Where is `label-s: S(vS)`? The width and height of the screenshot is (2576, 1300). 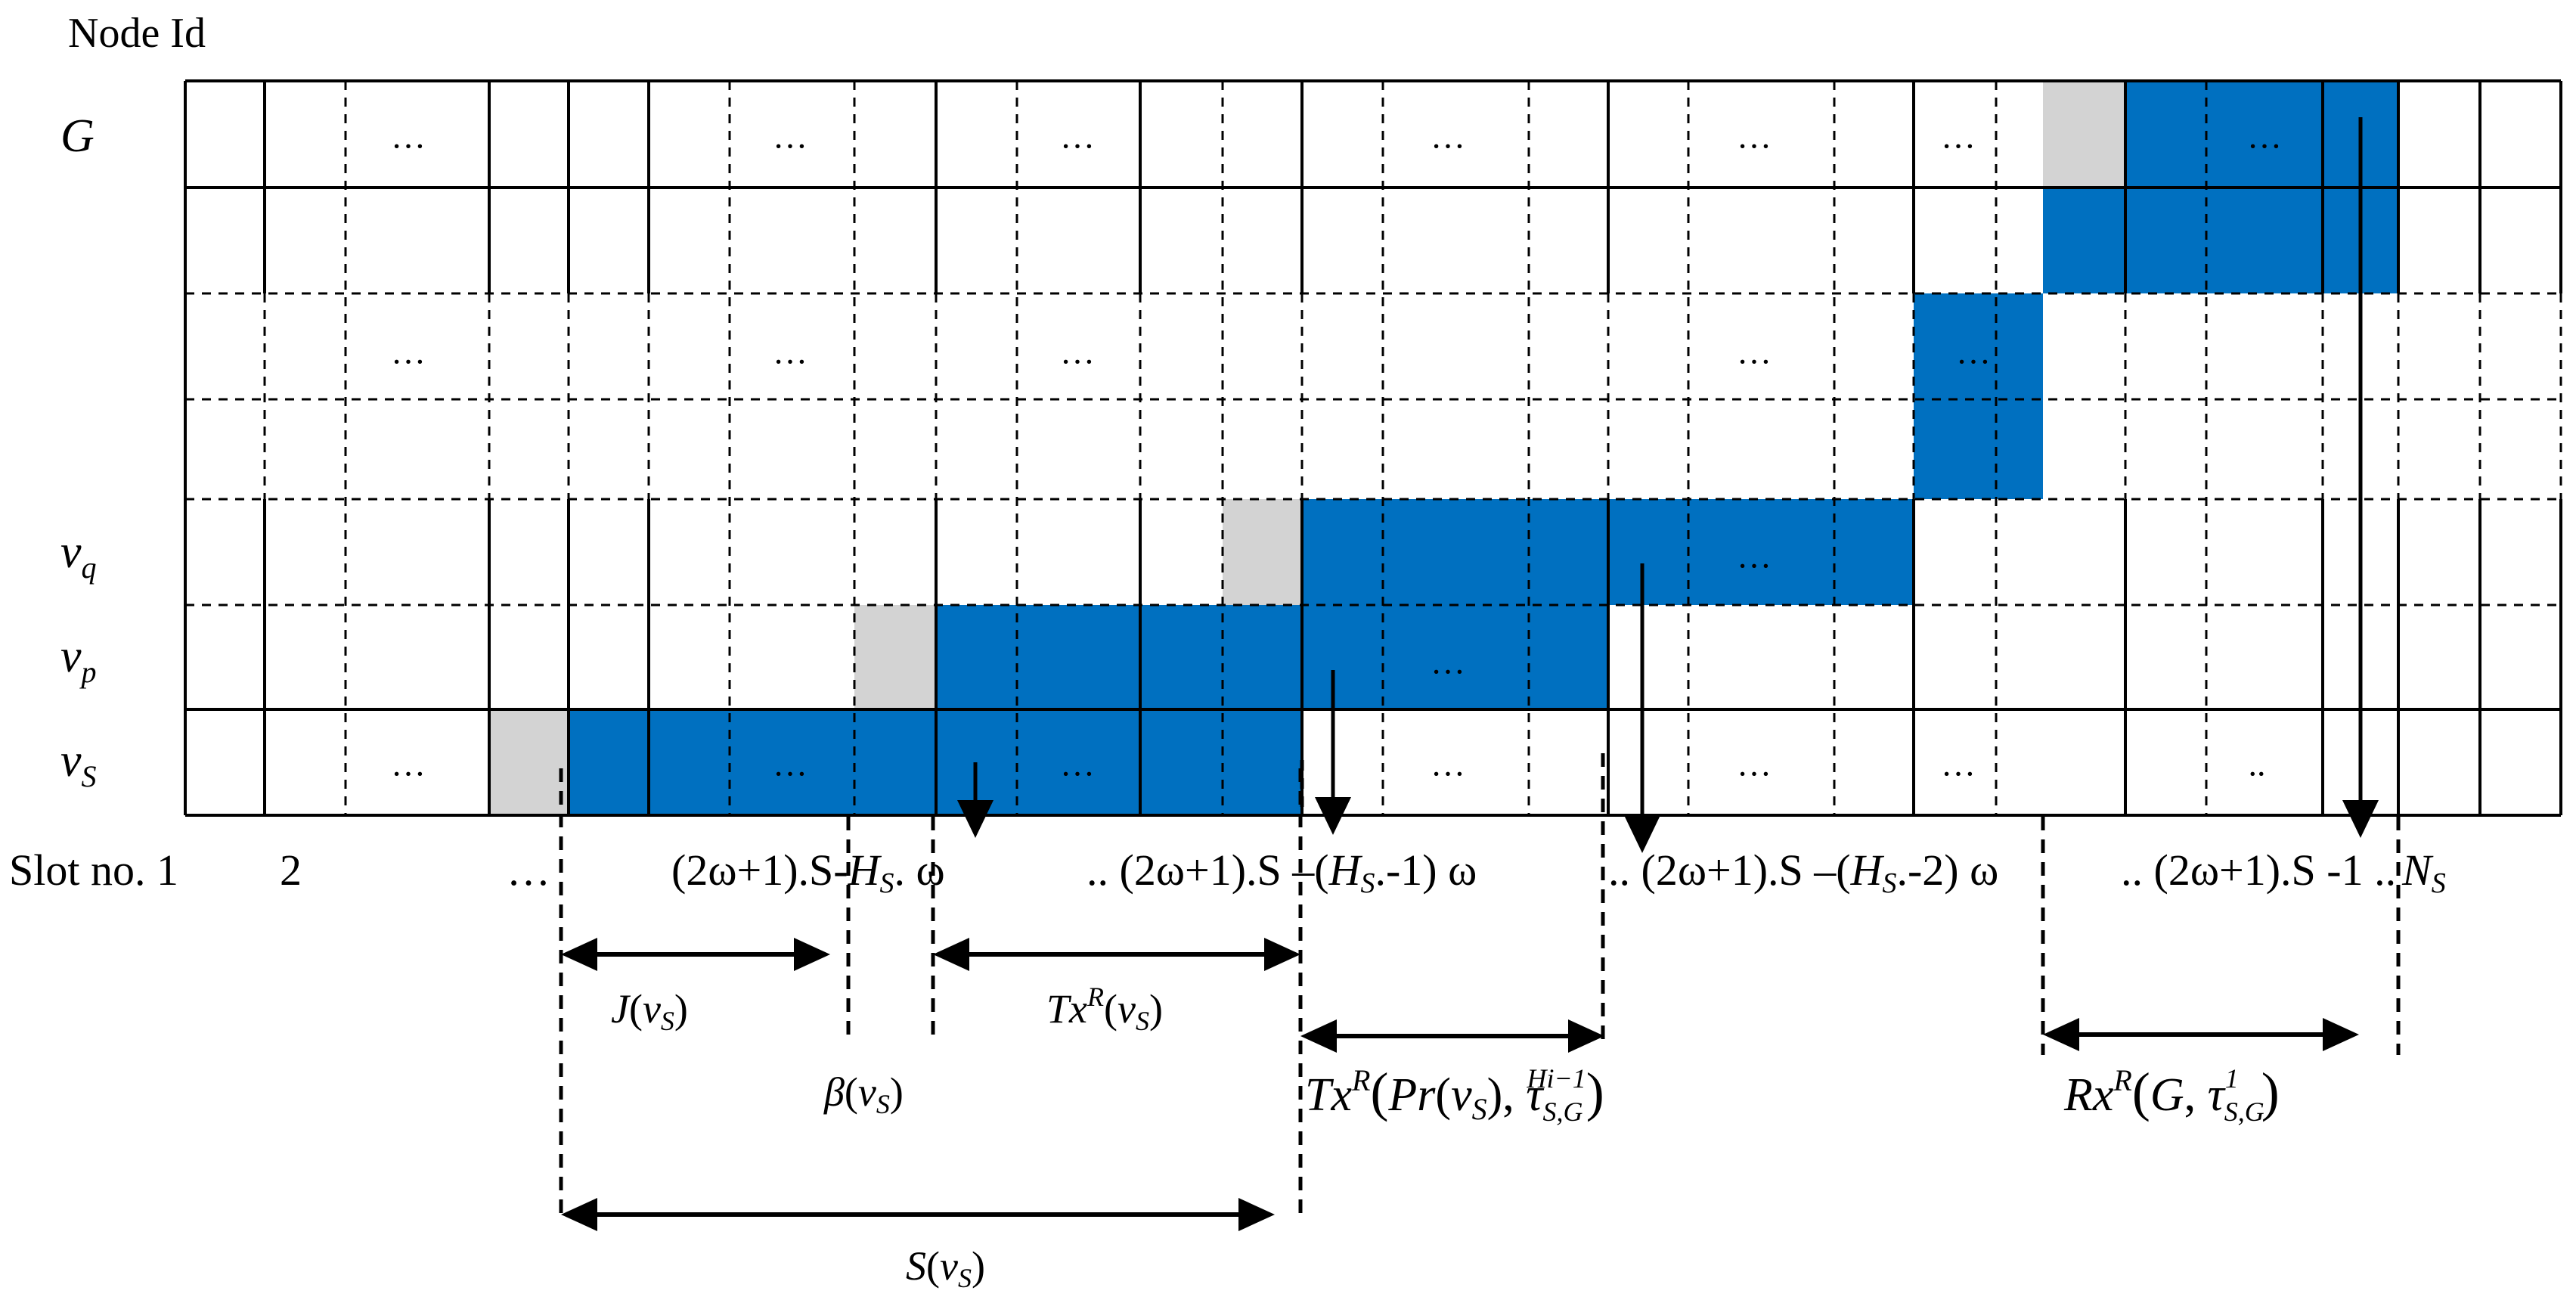
label-s: S(vS) is located at coordinates (945, 1268).